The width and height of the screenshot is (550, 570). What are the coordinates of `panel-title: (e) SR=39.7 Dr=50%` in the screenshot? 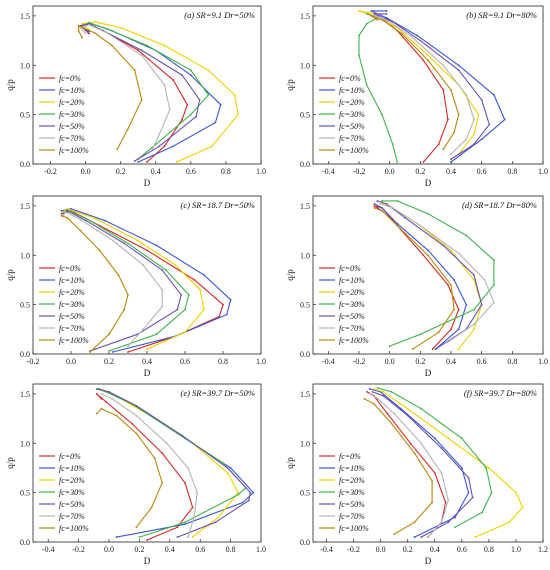 It's located at (218, 393).